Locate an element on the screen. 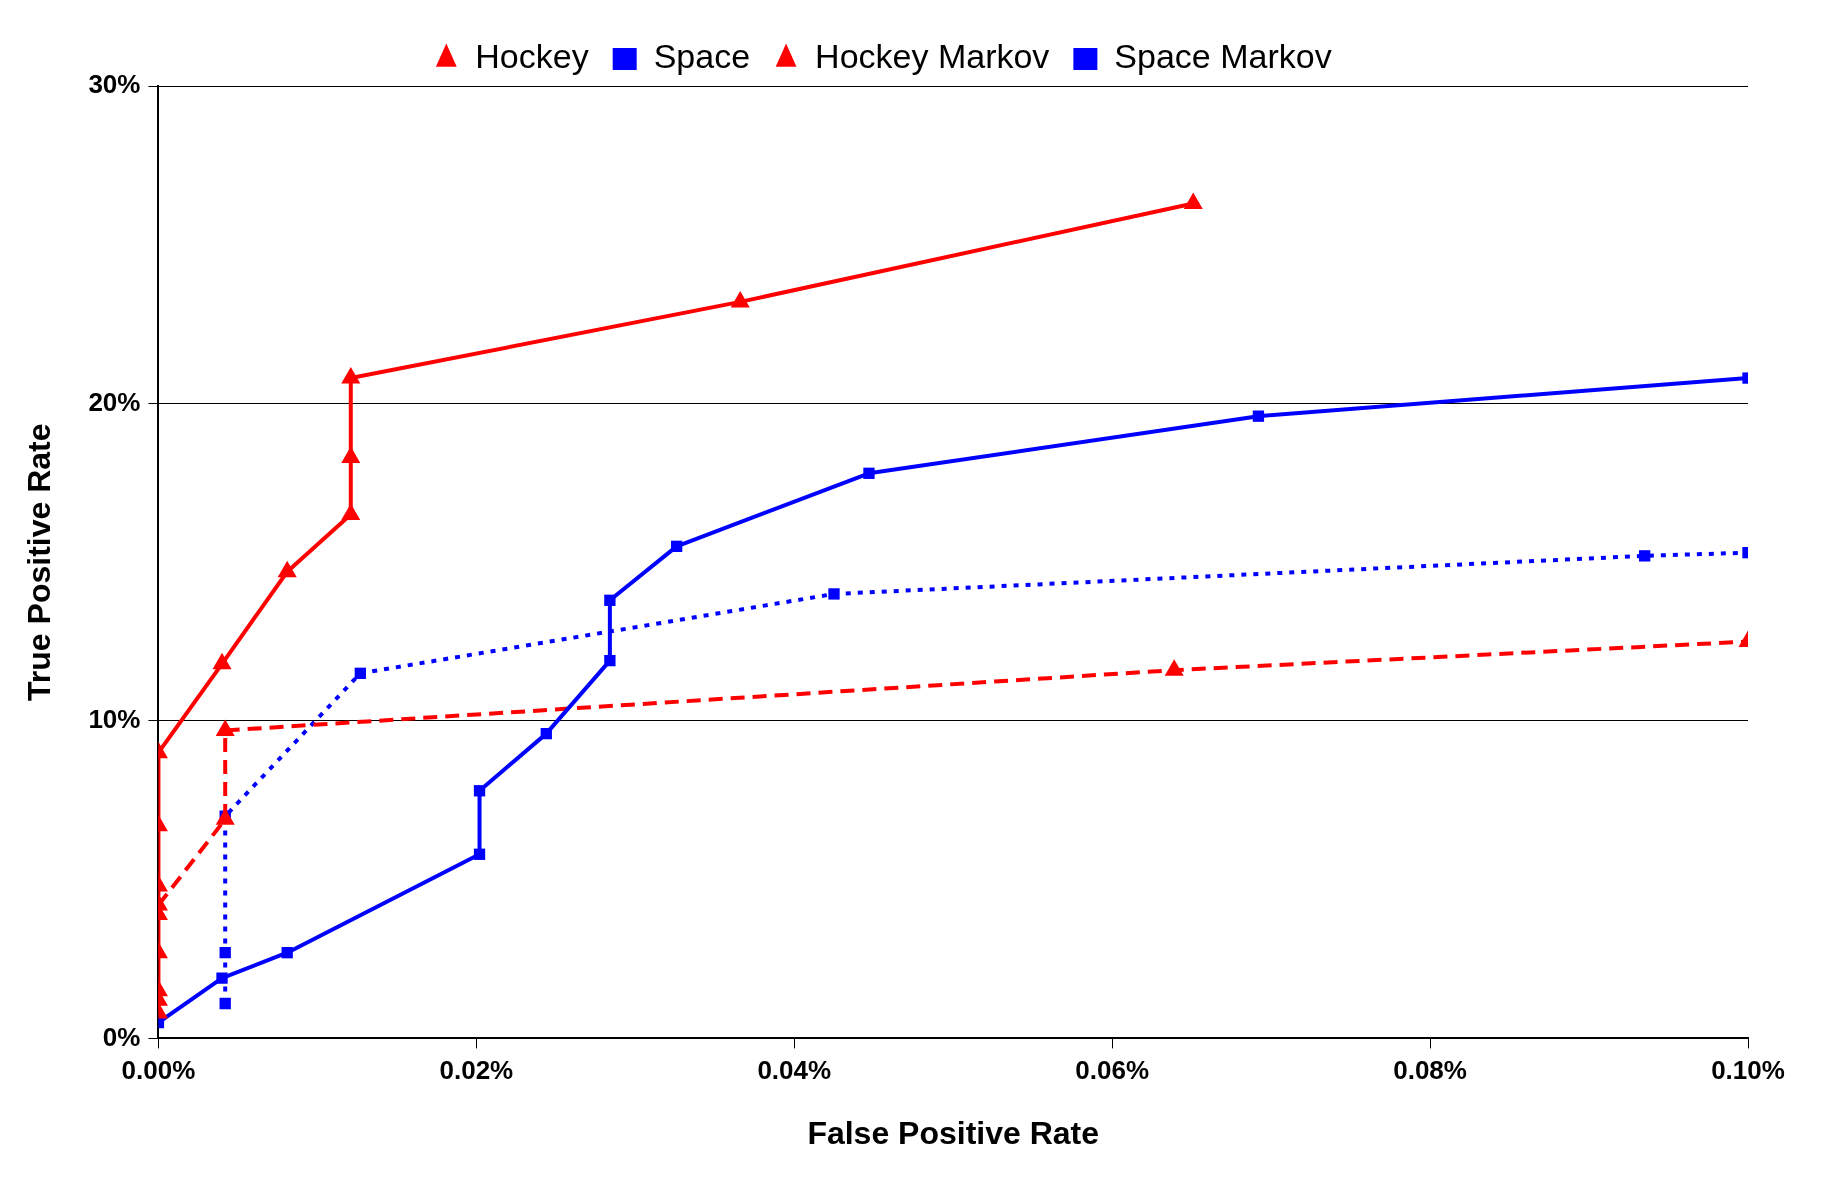  y-axis-title: True Positive Rate is located at coordinates (39, 562).